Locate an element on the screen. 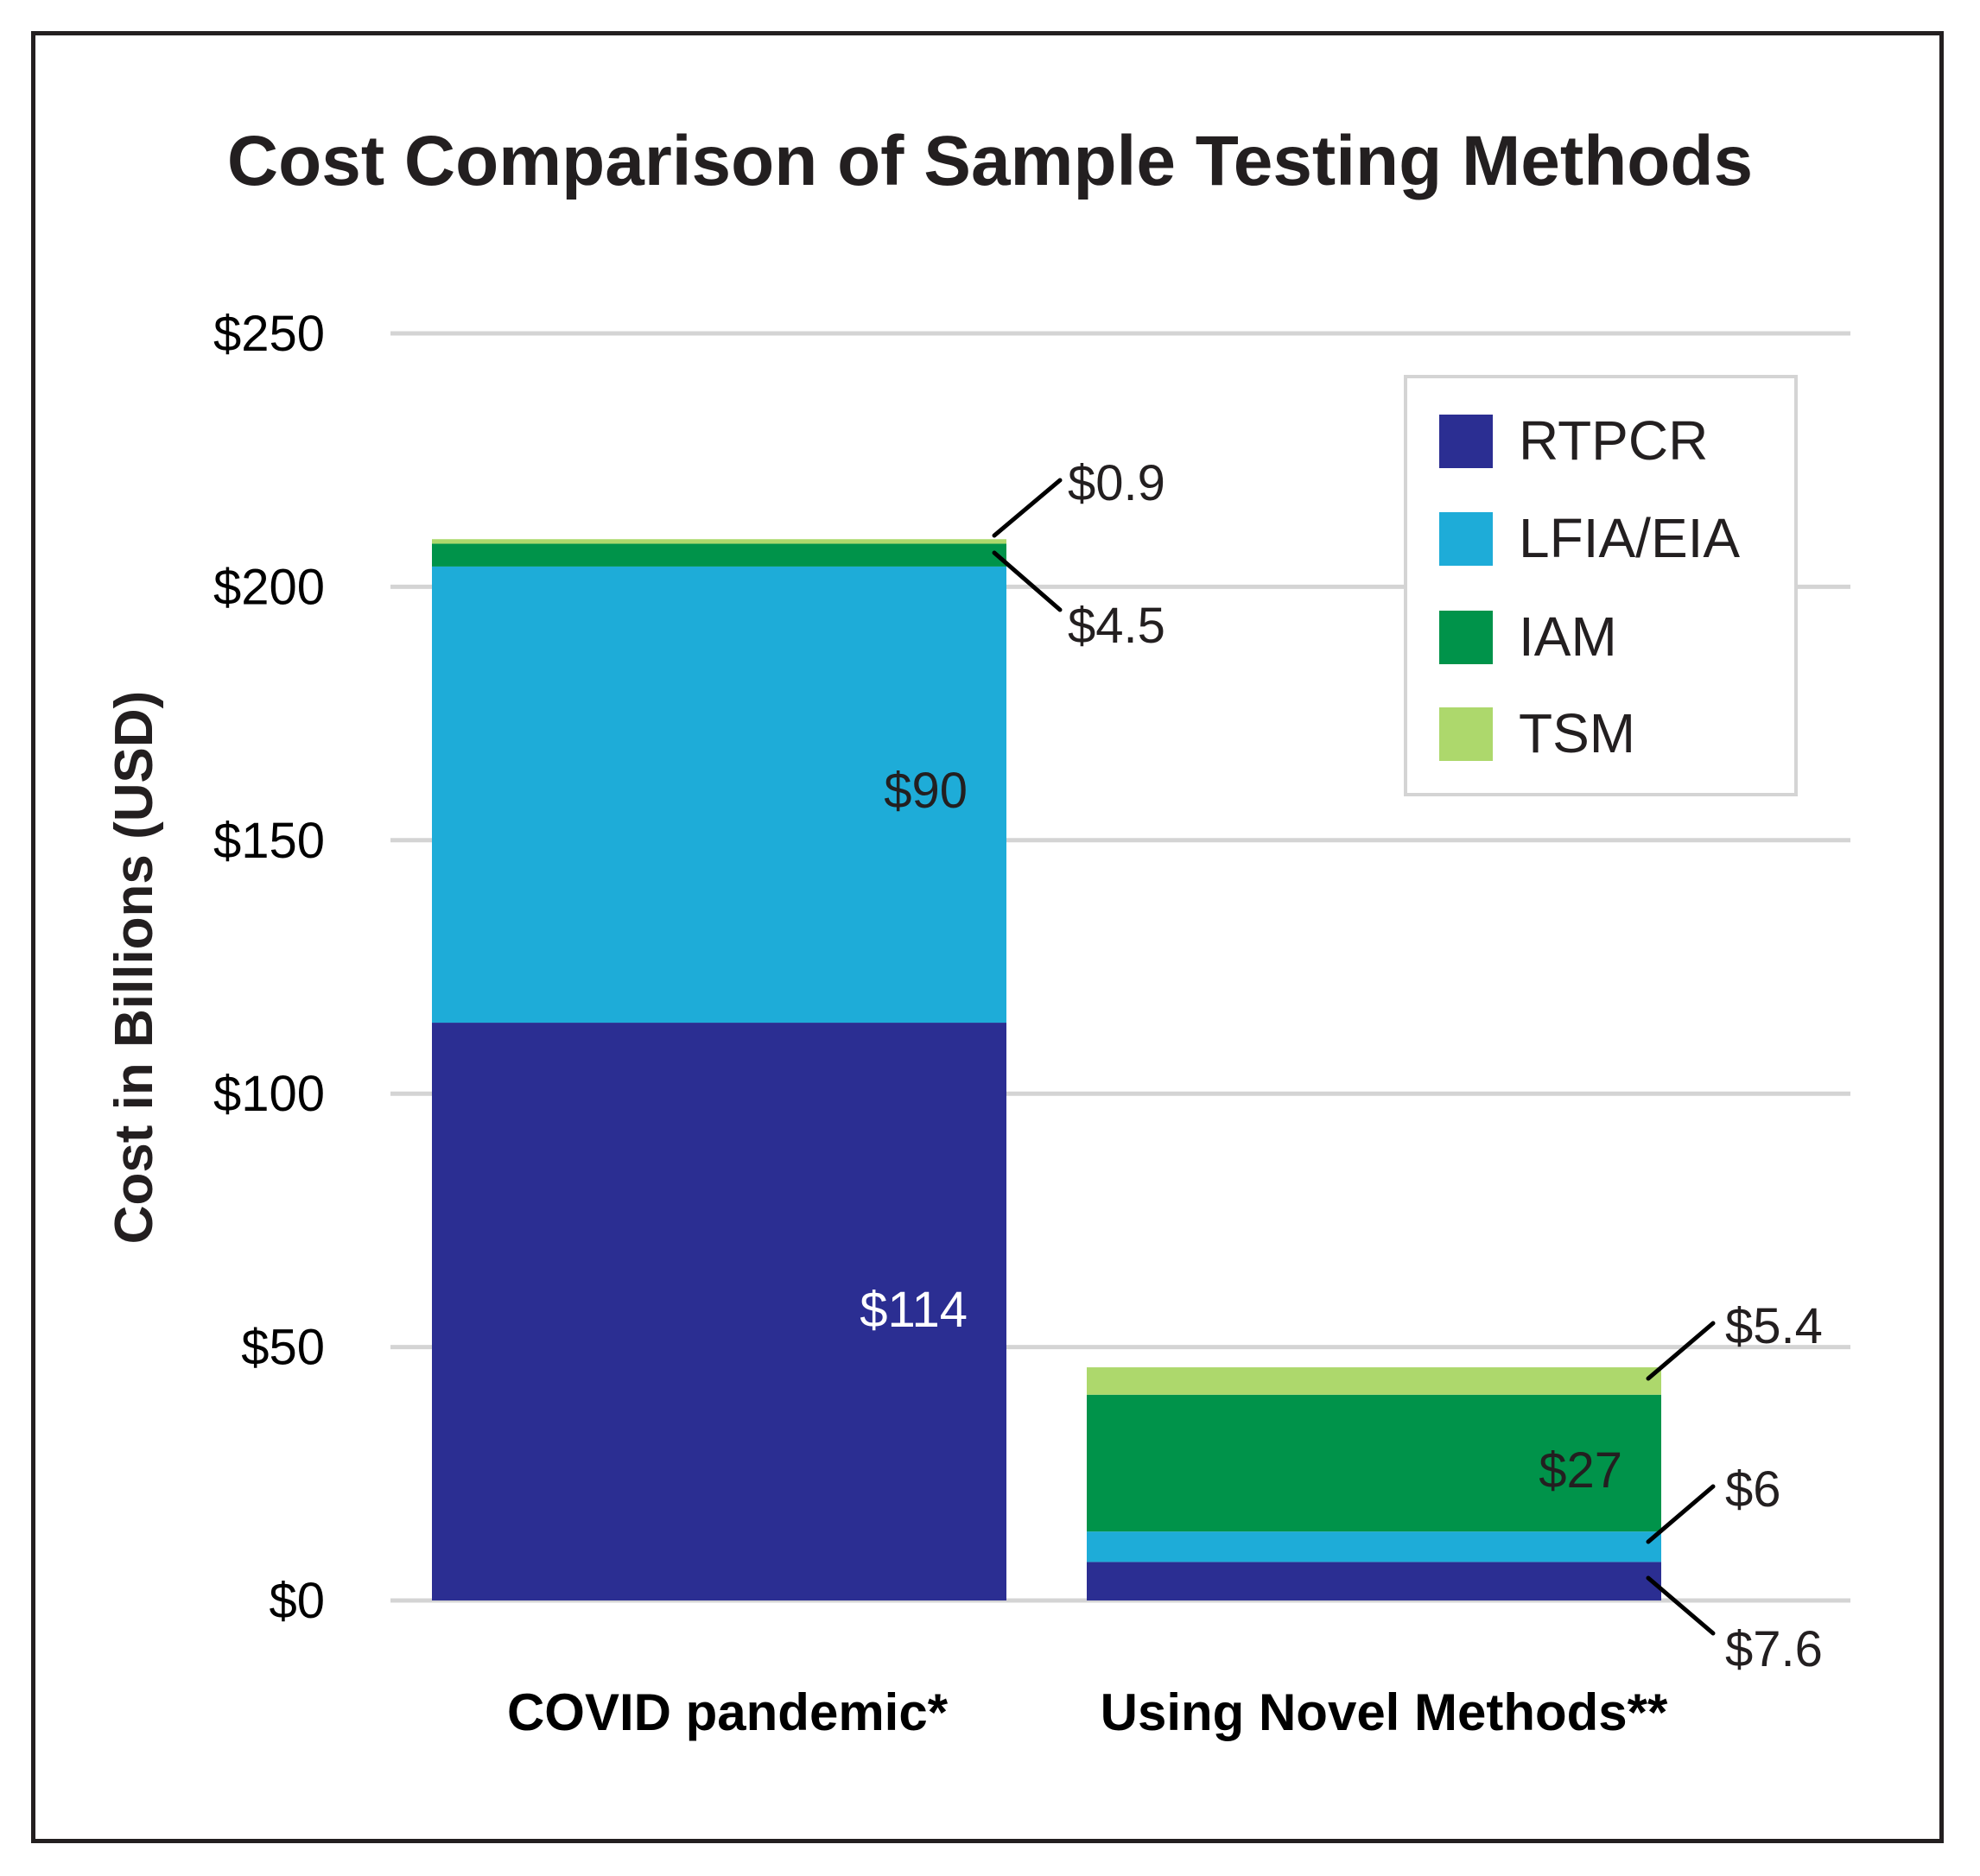 The image size is (1980, 1876). y-tick-label: $50 is located at coordinates (283, 1348).